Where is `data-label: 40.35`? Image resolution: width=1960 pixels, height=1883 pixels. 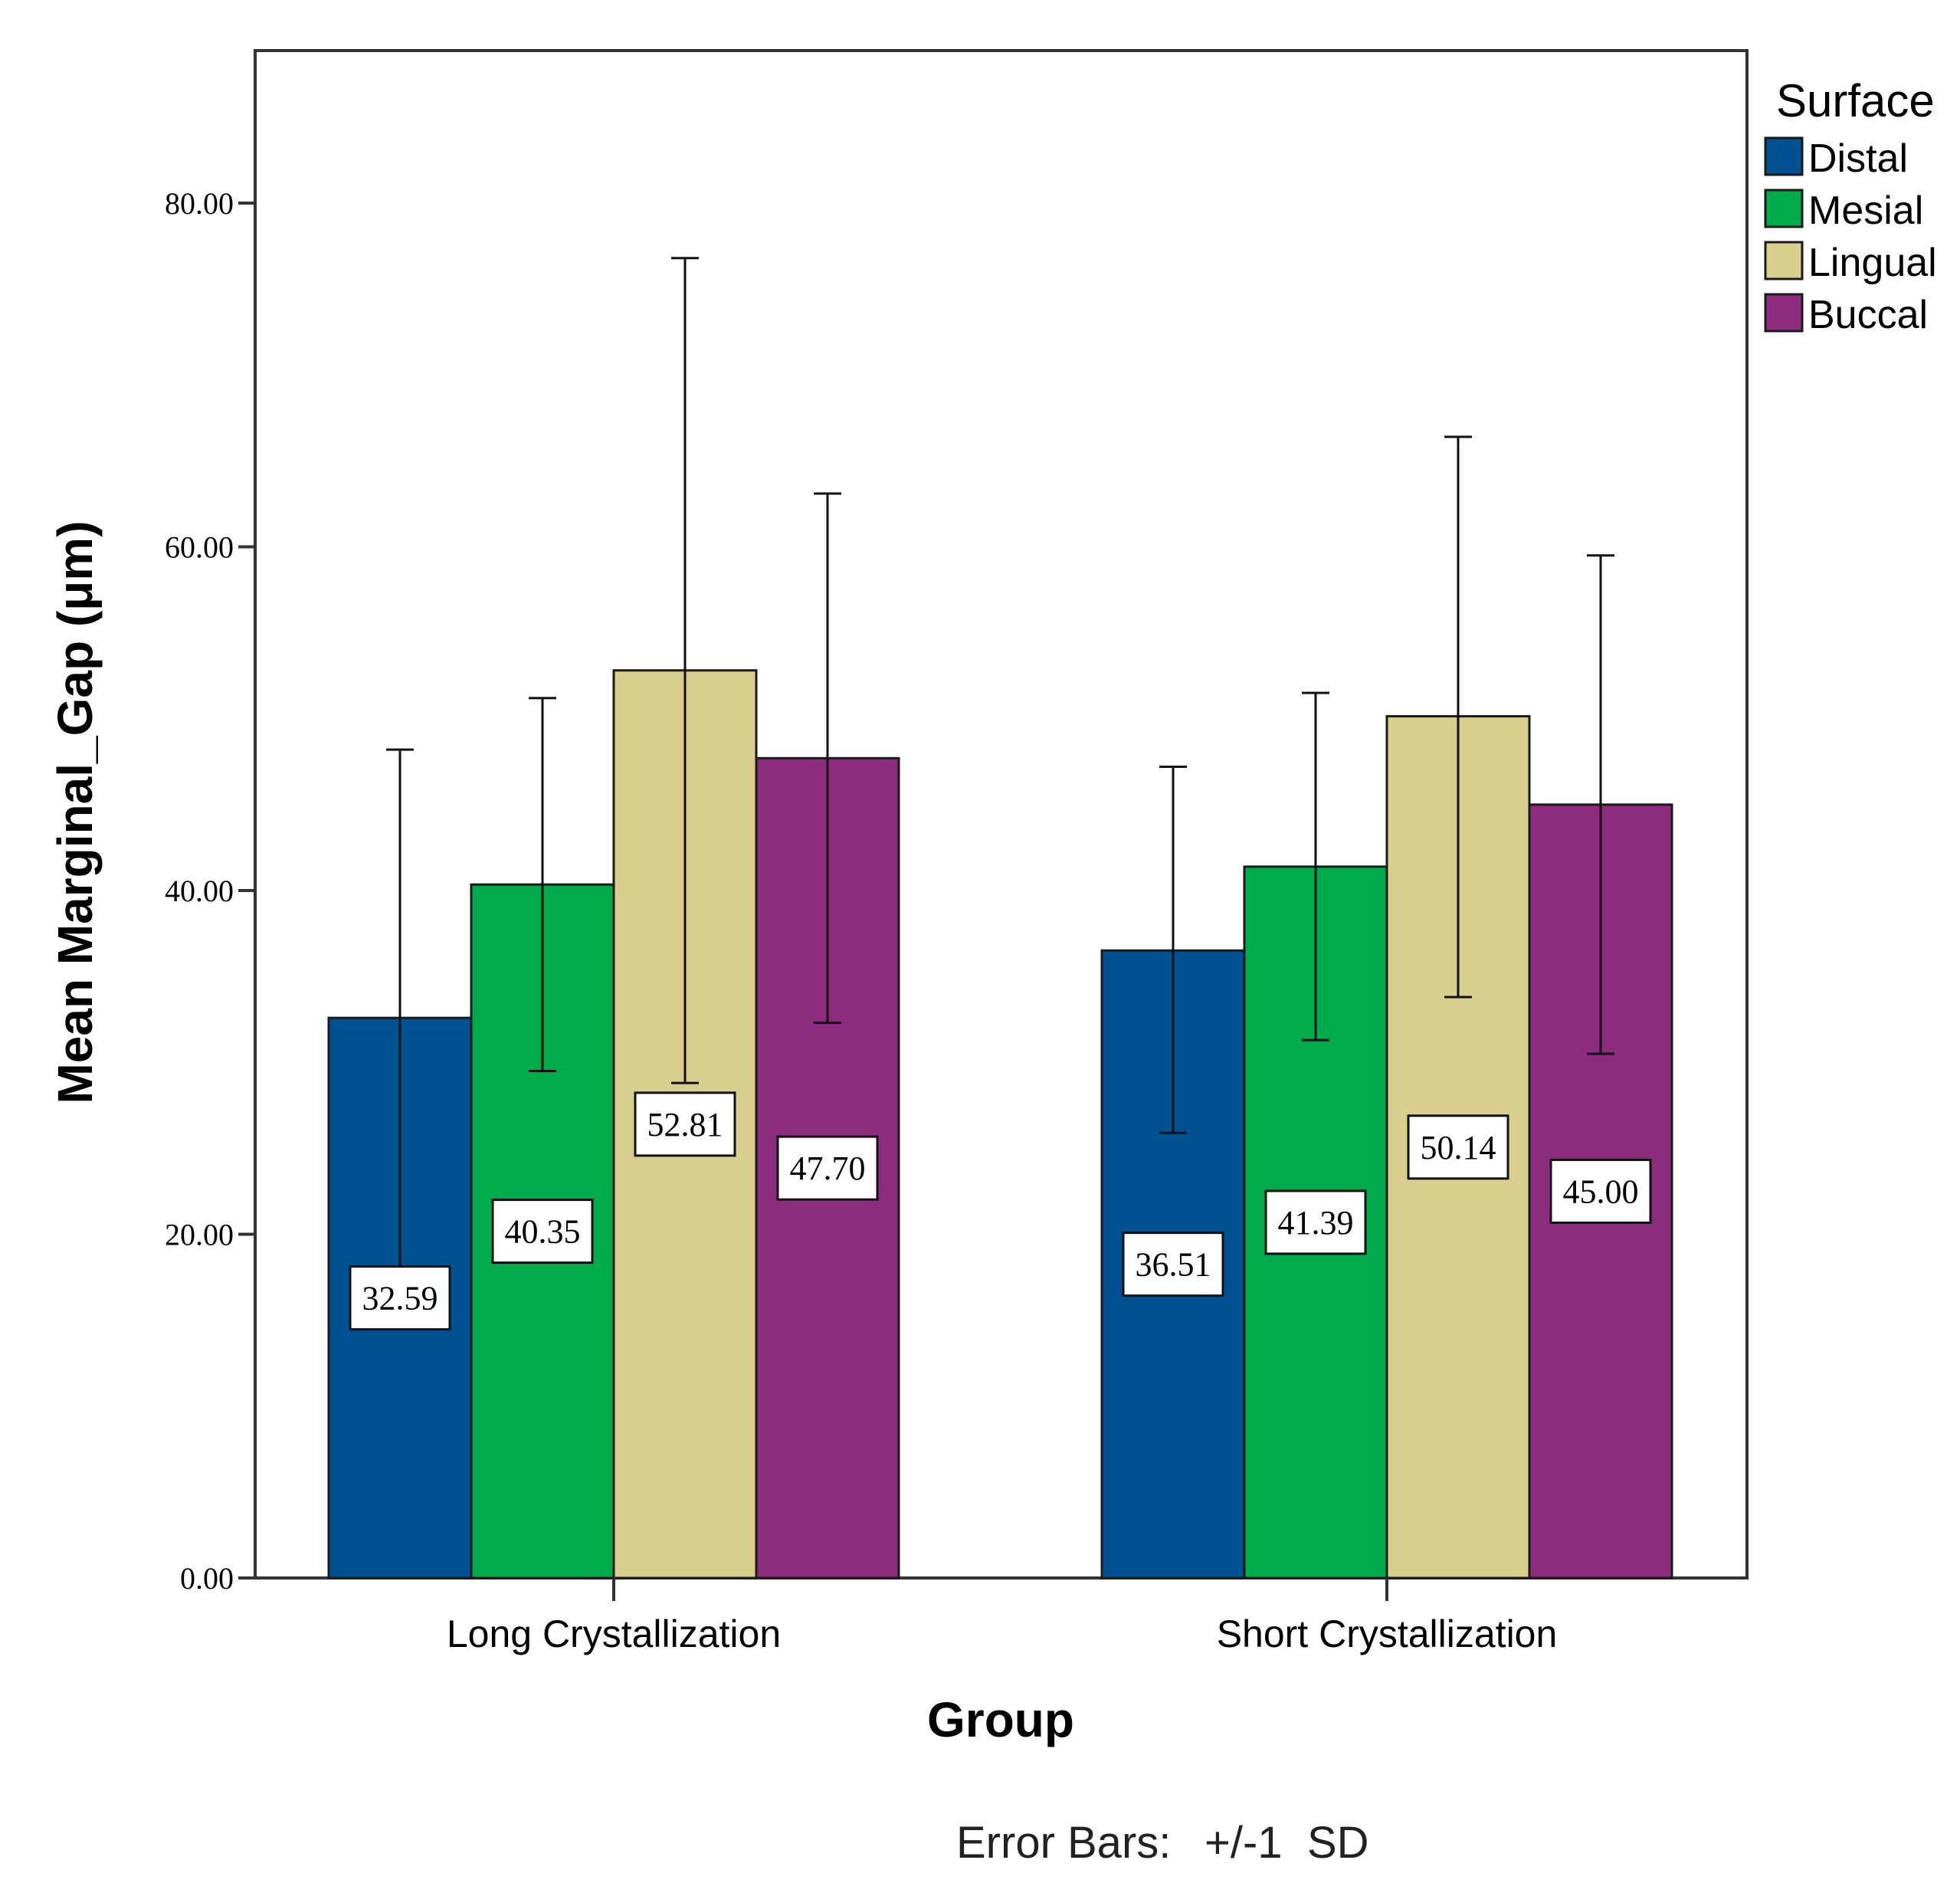
data-label: 40.35 is located at coordinates (543, 1232).